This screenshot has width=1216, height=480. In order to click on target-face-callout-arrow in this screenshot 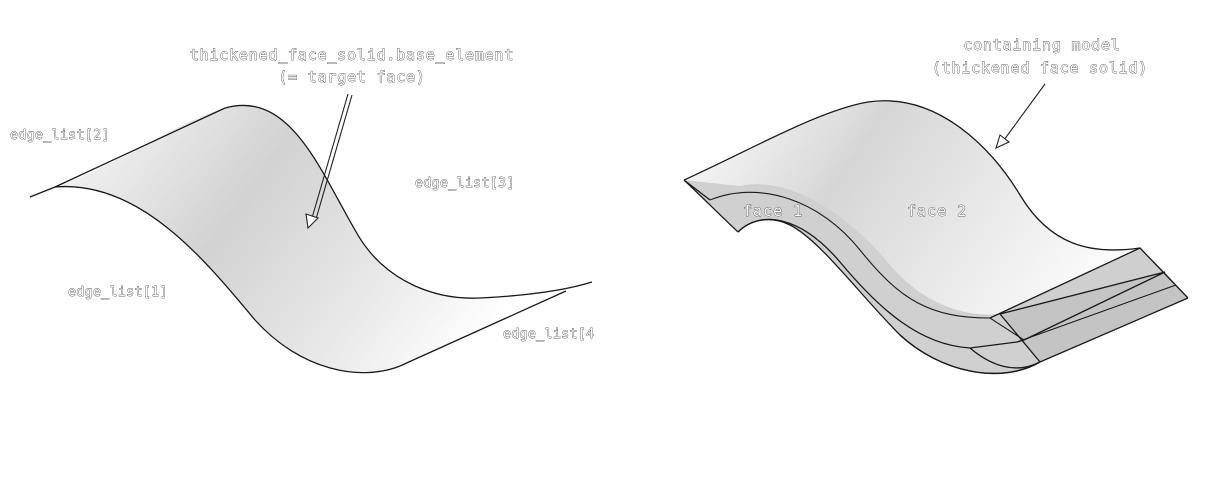, I will do `click(329, 161)`.